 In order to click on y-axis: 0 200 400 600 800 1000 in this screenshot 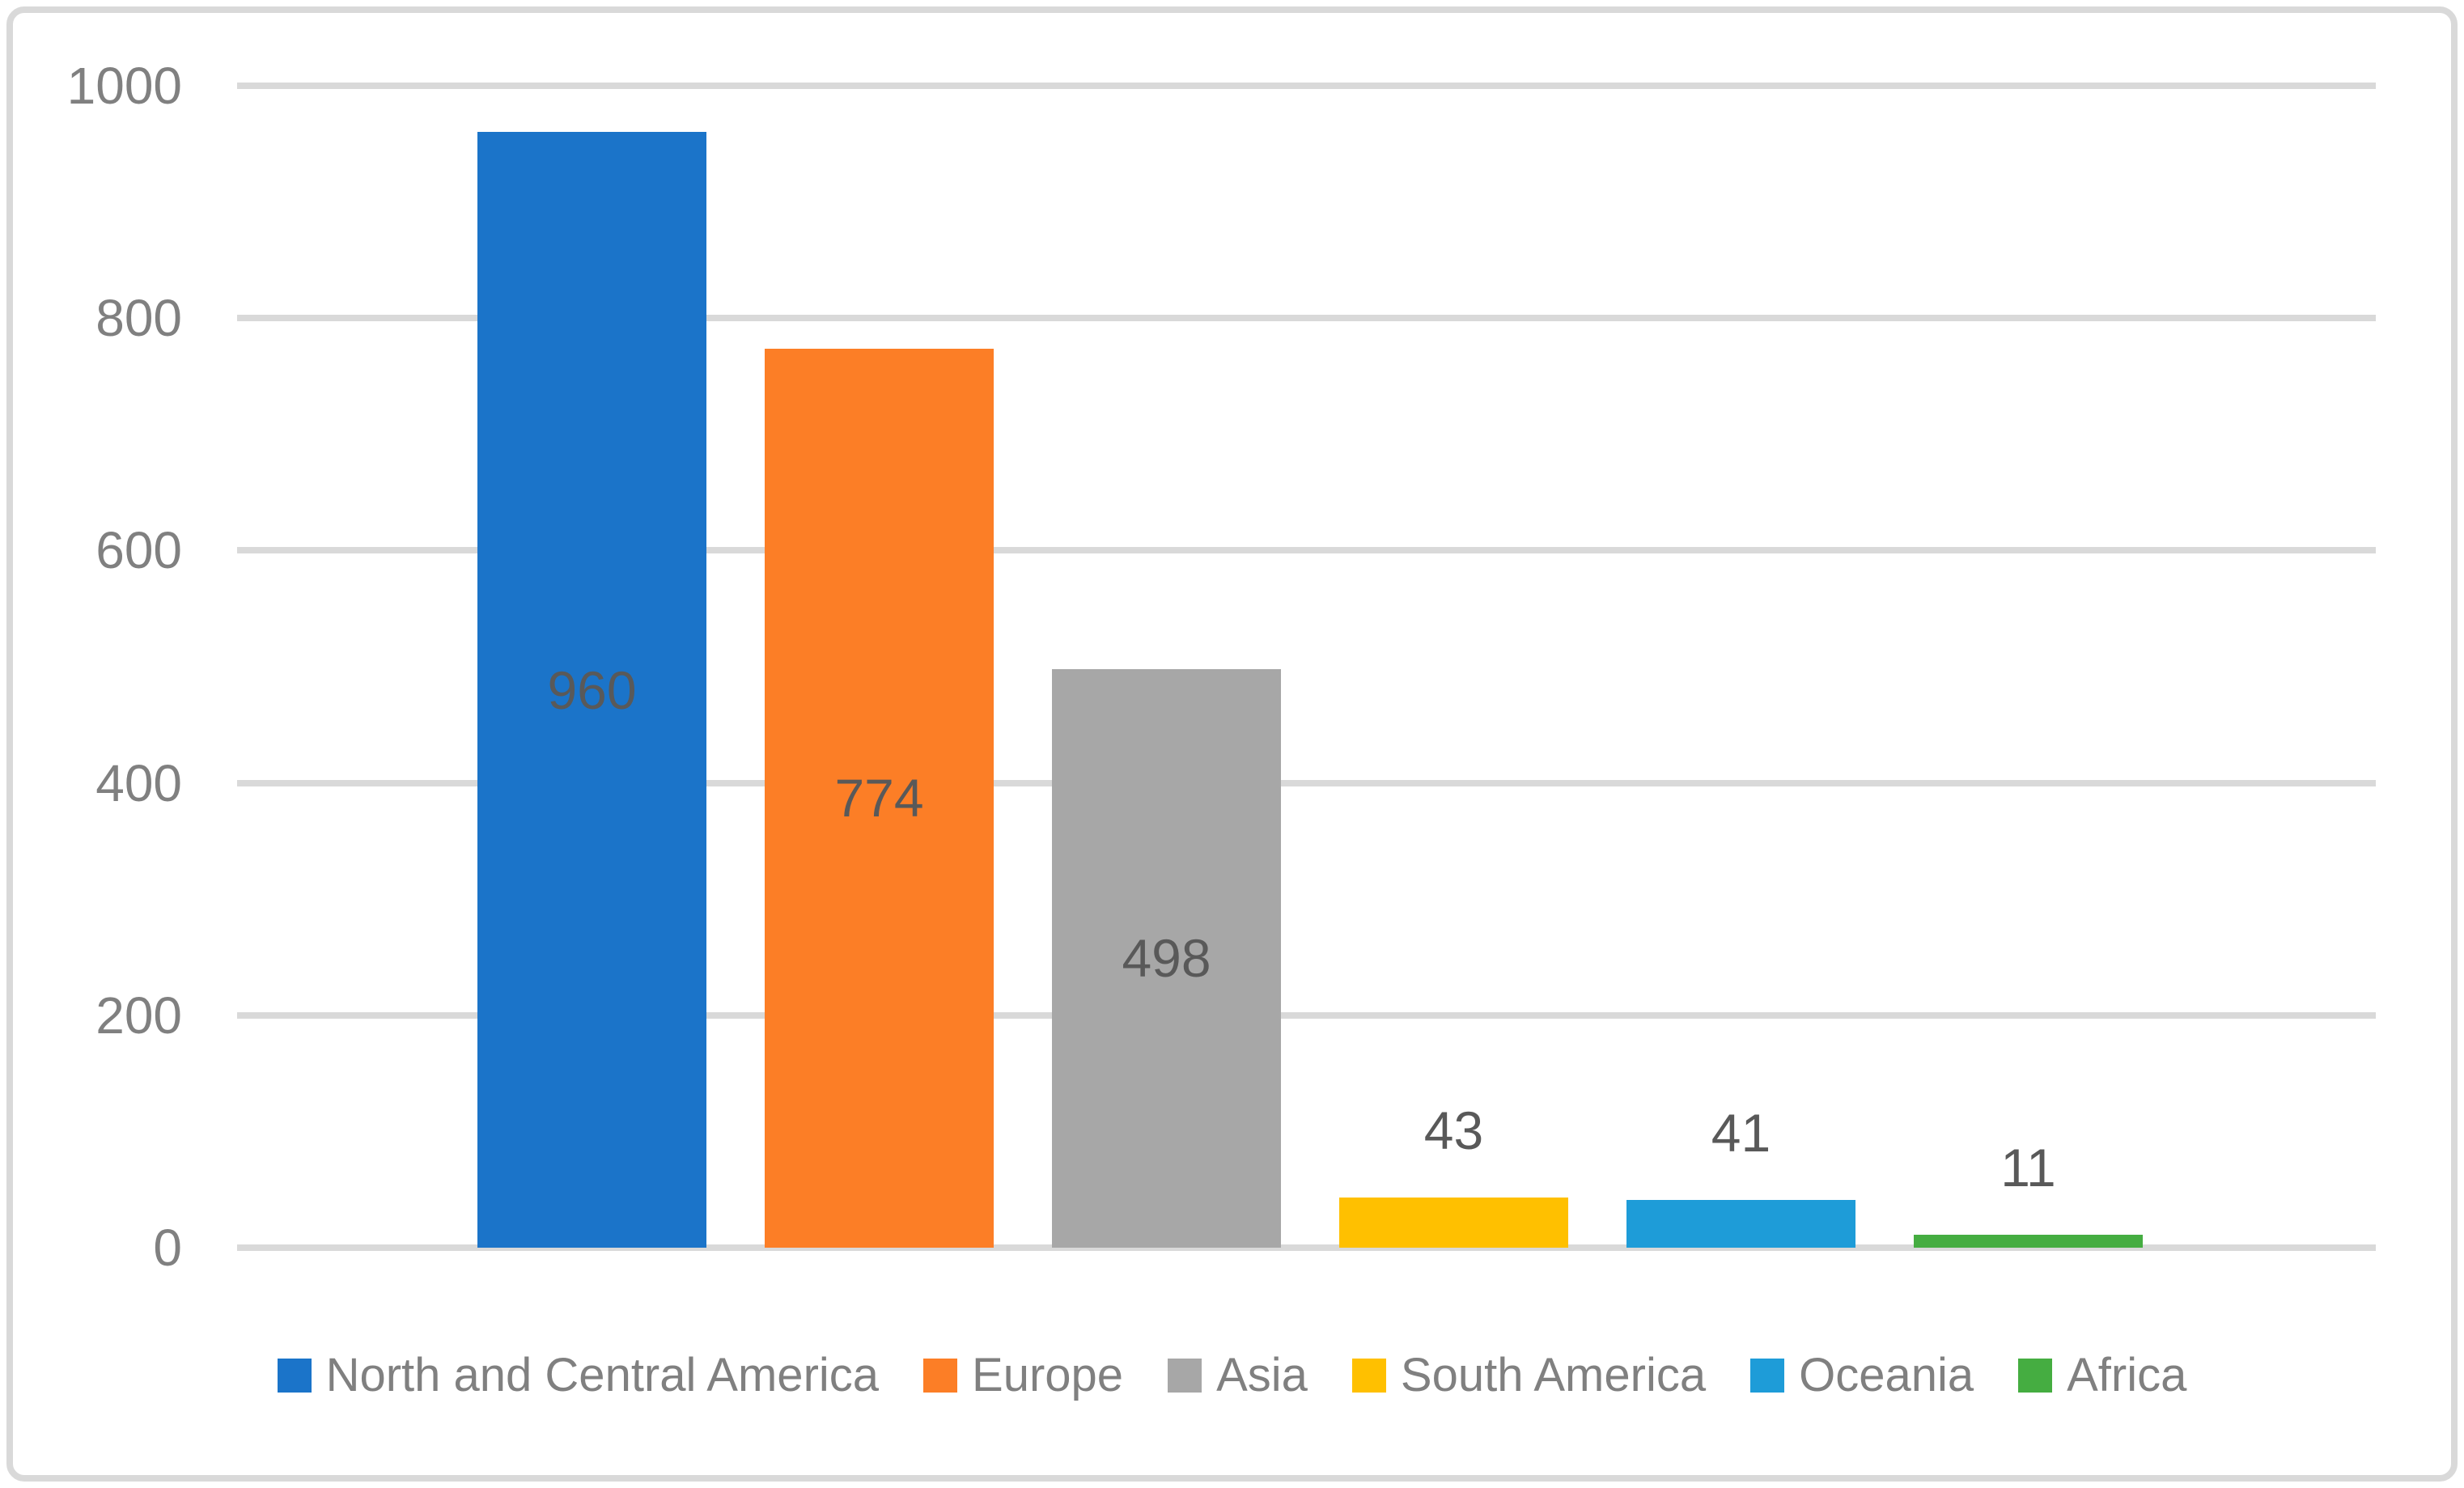, I will do `click(94, 667)`.